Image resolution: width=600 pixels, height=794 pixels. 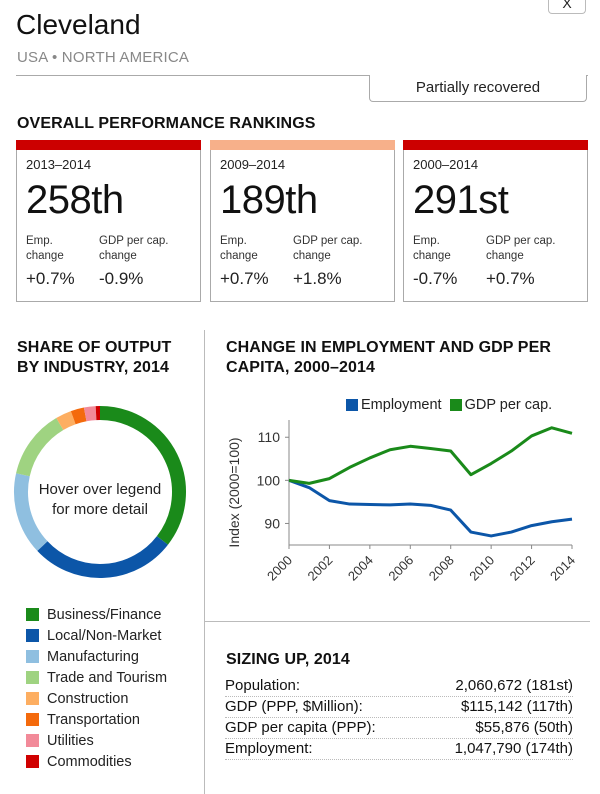 What do you see at coordinates (75, 200) in the screenshot?
I see `card-rank: 258th` at bounding box center [75, 200].